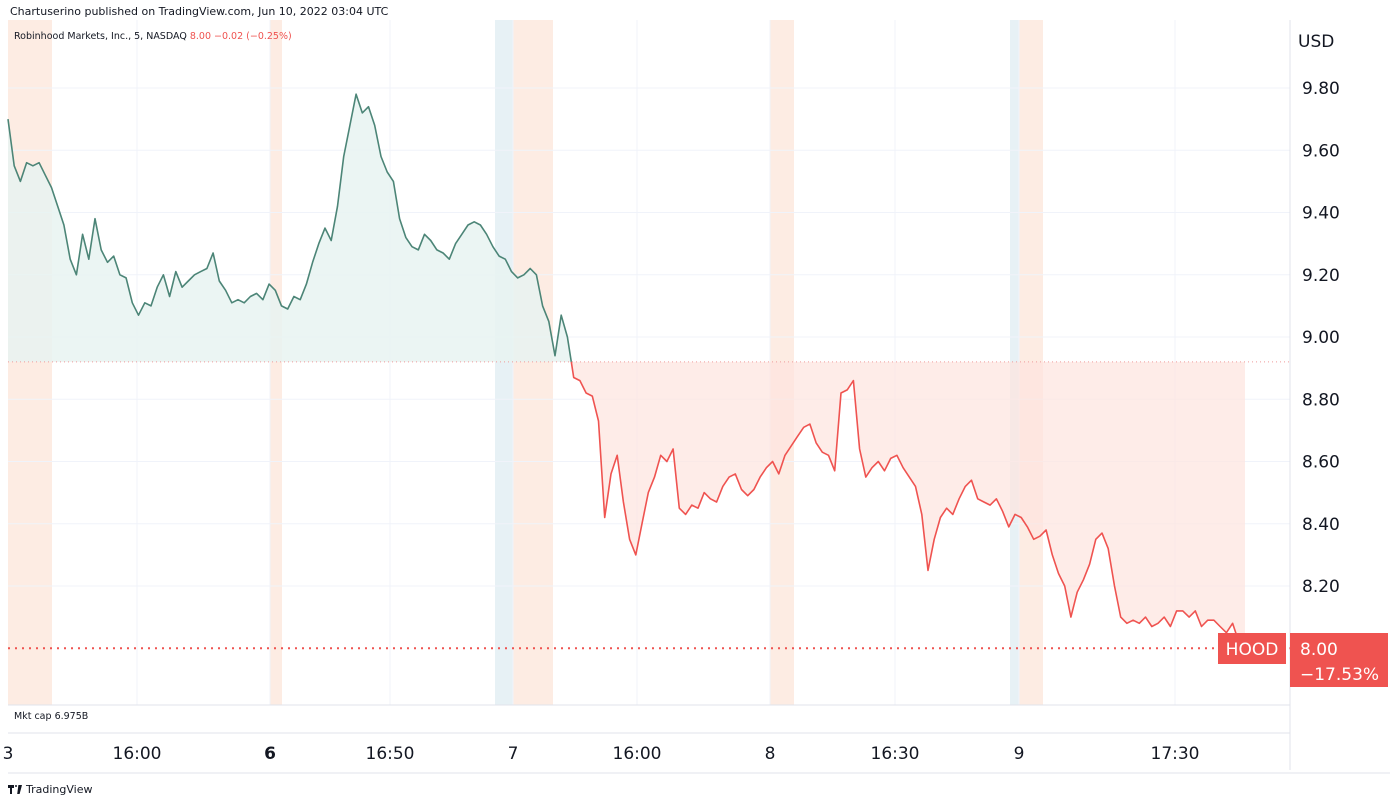  Describe the element at coordinates (1321, 151) in the screenshot. I see `y-tick-label: 9.60` at that location.